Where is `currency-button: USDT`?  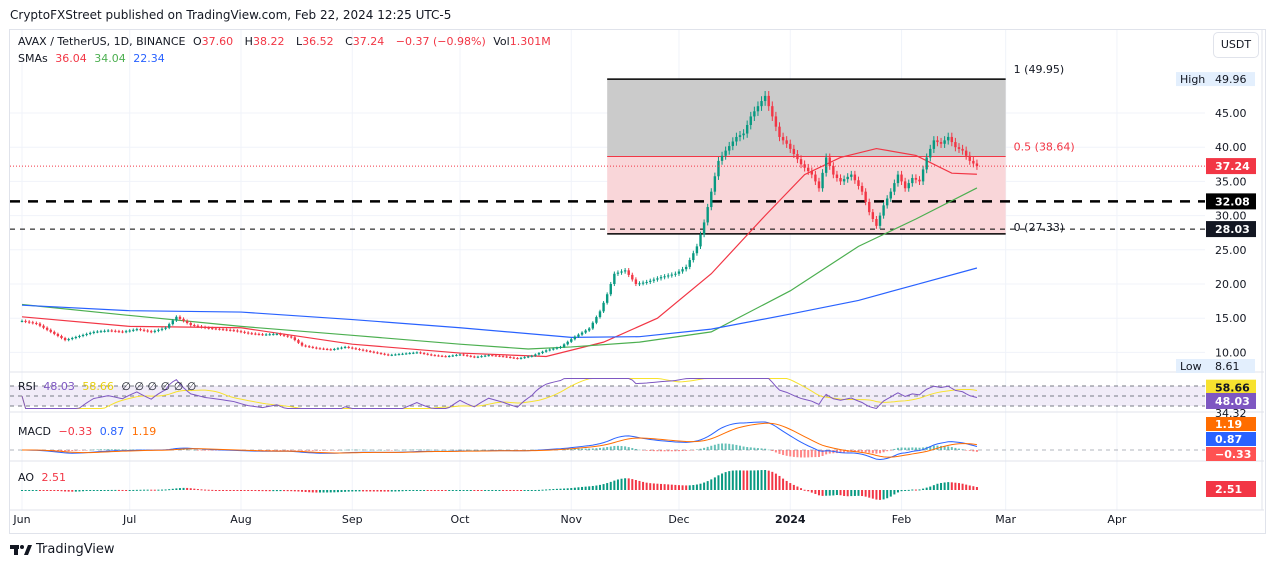
currency-button: USDT is located at coordinates (1236, 45).